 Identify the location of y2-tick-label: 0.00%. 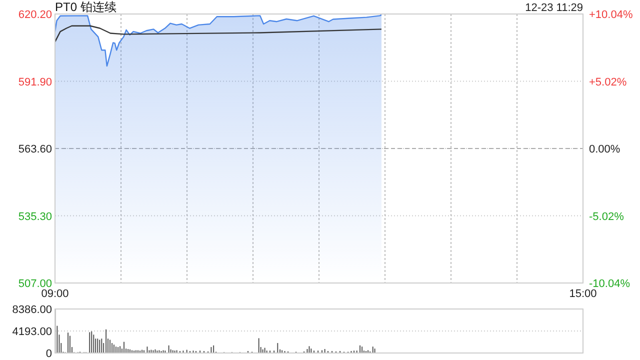
(604, 150).